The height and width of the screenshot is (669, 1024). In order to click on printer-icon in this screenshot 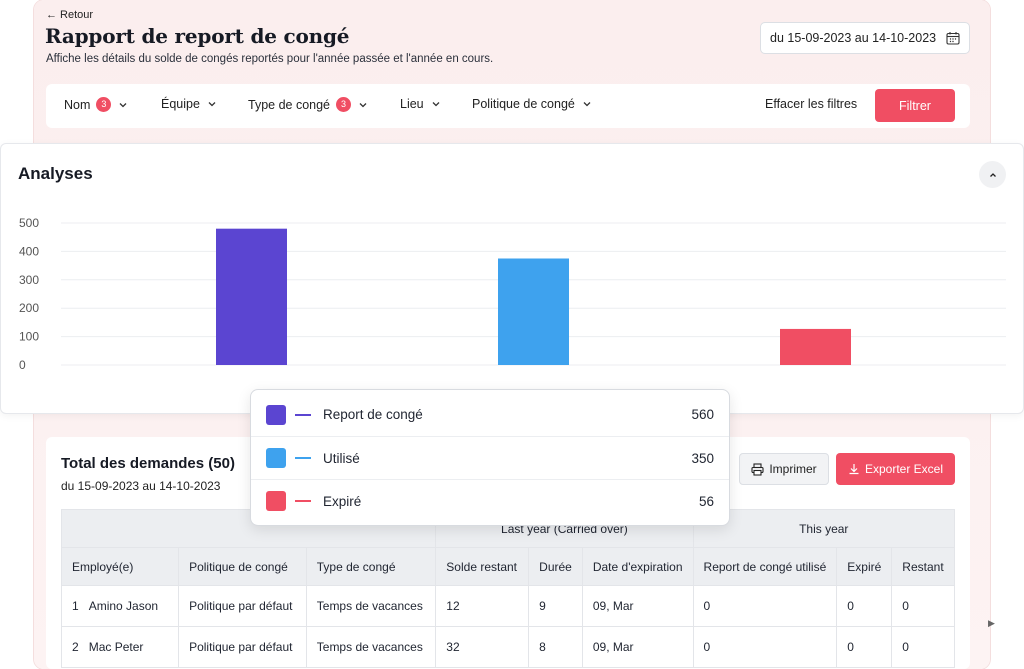, I will do `click(757, 469)`.